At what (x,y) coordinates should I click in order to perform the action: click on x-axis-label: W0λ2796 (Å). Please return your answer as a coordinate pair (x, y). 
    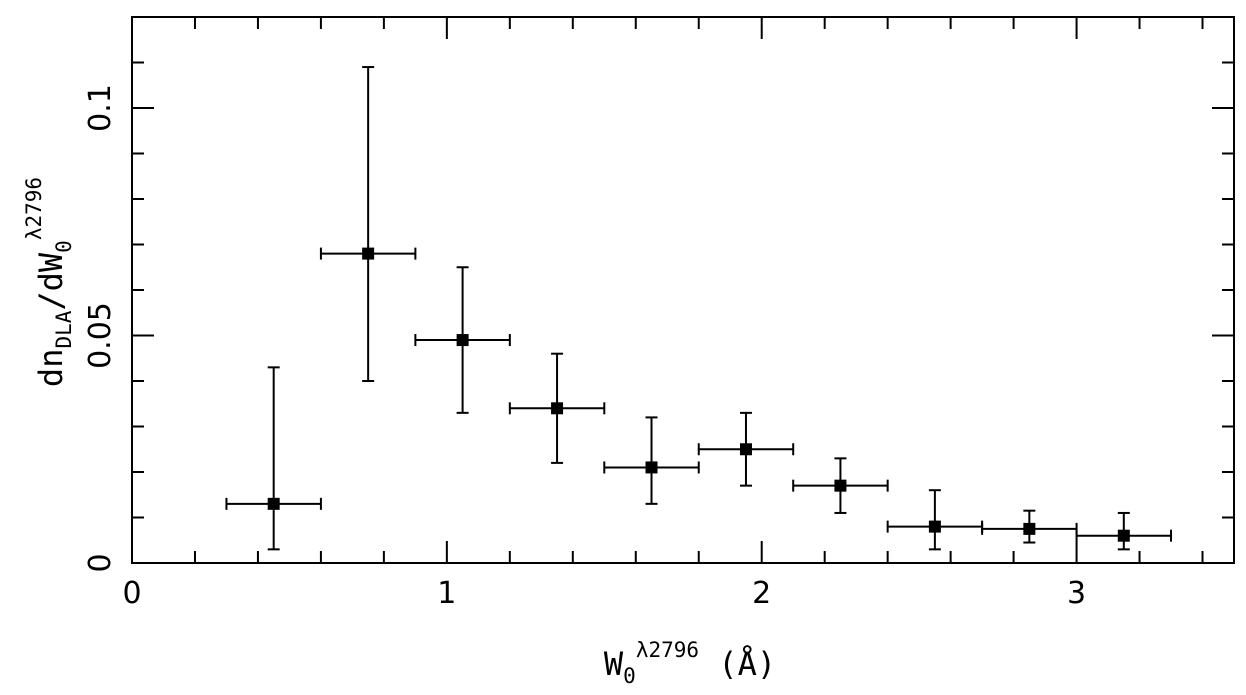
    Looking at the image, I should click on (690, 663).